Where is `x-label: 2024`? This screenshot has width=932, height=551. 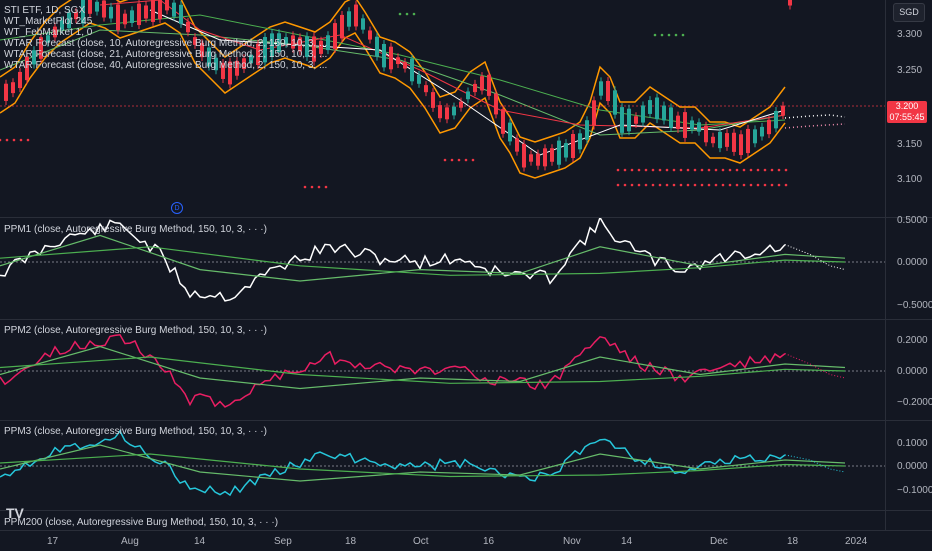 x-label: 2024 is located at coordinates (856, 541).